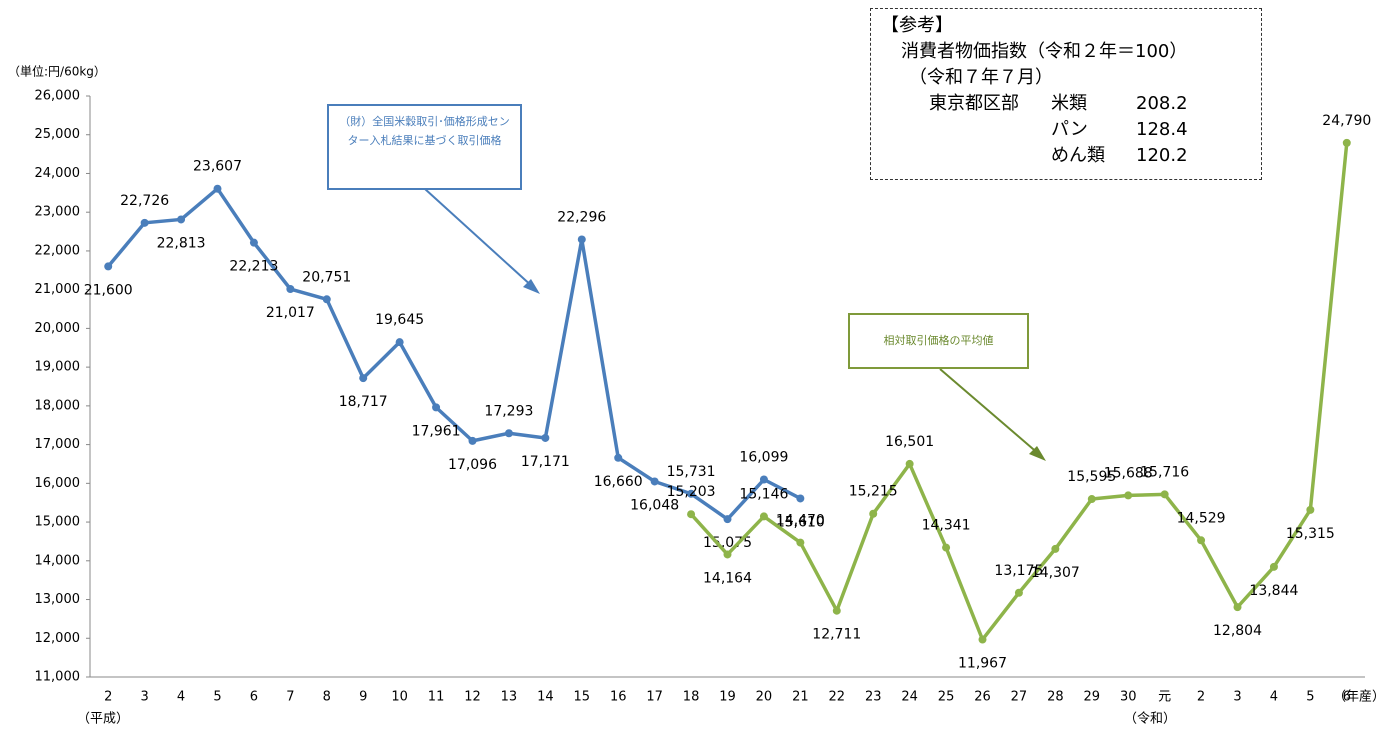  Describe the element at coordinates (58, 96) in the screenshot. I see `y-tick-label: 26,000` at that location.